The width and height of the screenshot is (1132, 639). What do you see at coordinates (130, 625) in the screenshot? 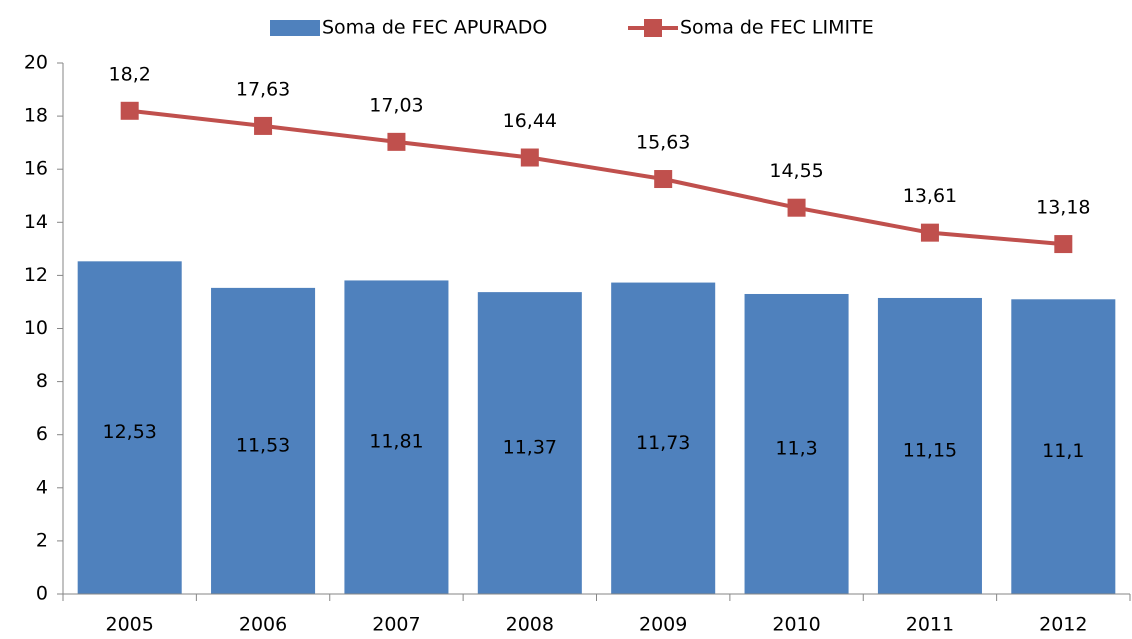
I see `x-tick-label: 2005` at bounding box center [130, 625].